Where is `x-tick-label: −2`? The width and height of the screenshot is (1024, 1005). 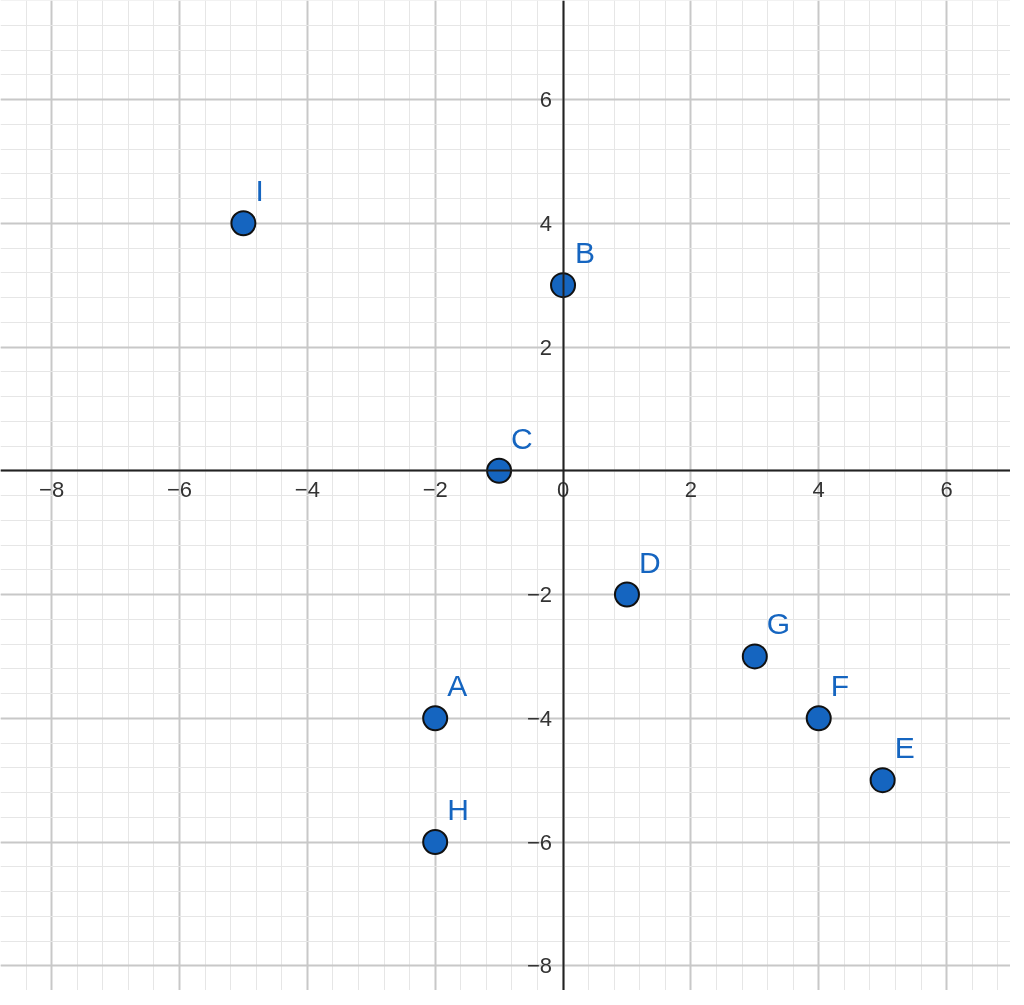
x-tick-label: −2 is located at coordinates (435, 489).